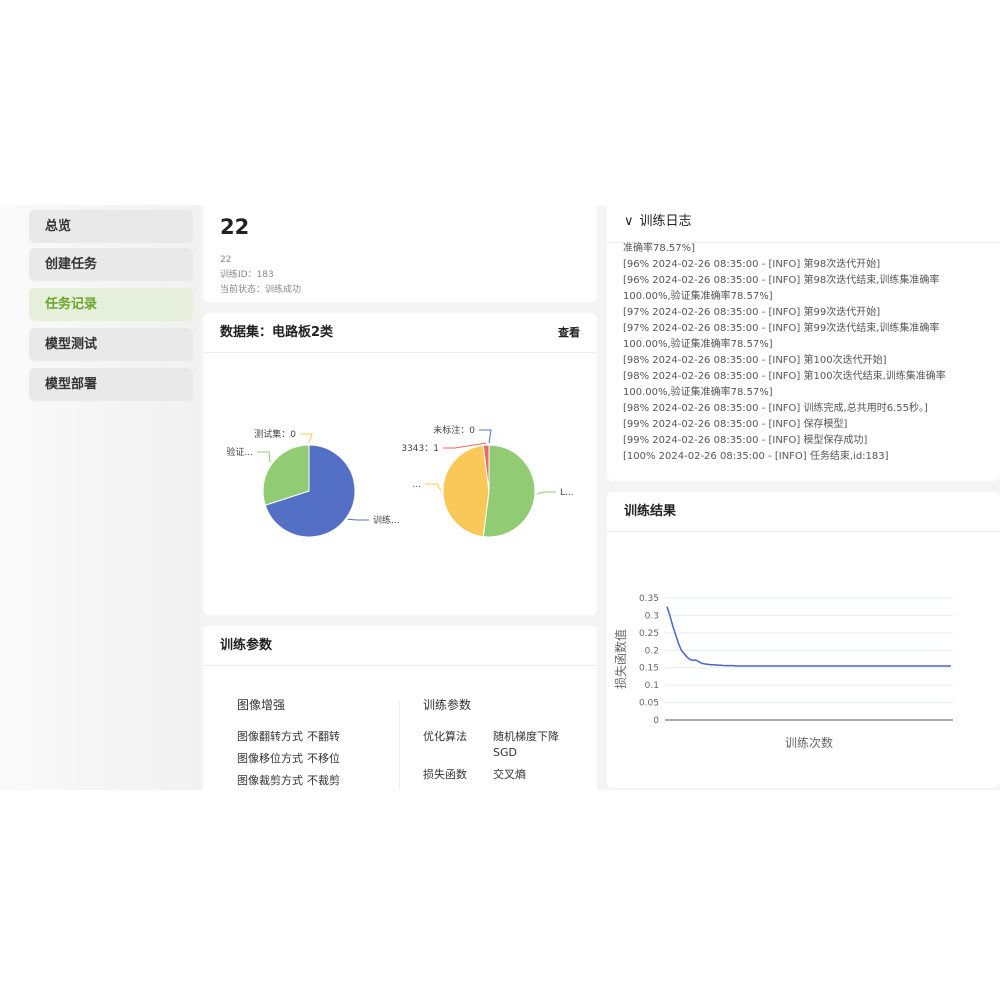 The width and height of the screenshot is (1000, 1000). What do you see at coordinates (649, 634) in the screenshot?
I see `y-tick-label: 0.25` at bounding box center [649, 634].